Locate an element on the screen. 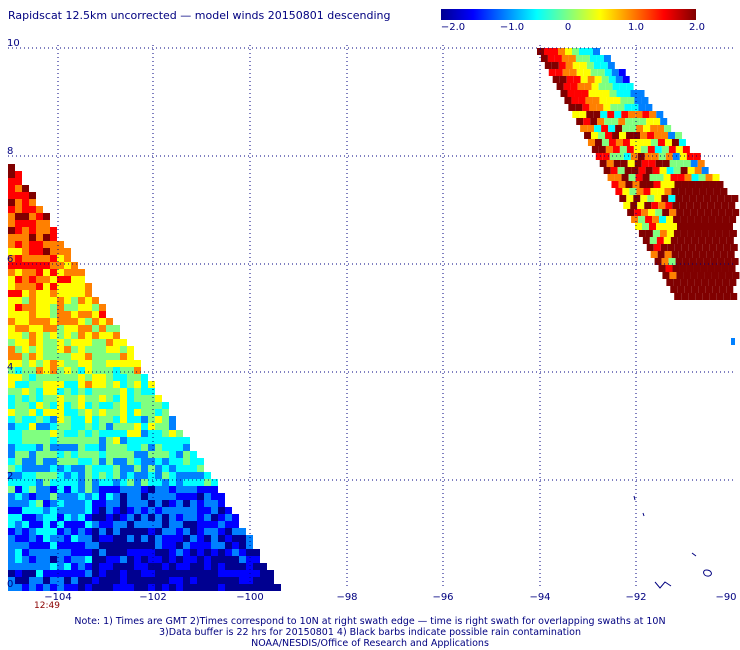 The height and width of the screenshot is (650, 740). colorbar-tick: 0 is located at coordinates (568, 27).